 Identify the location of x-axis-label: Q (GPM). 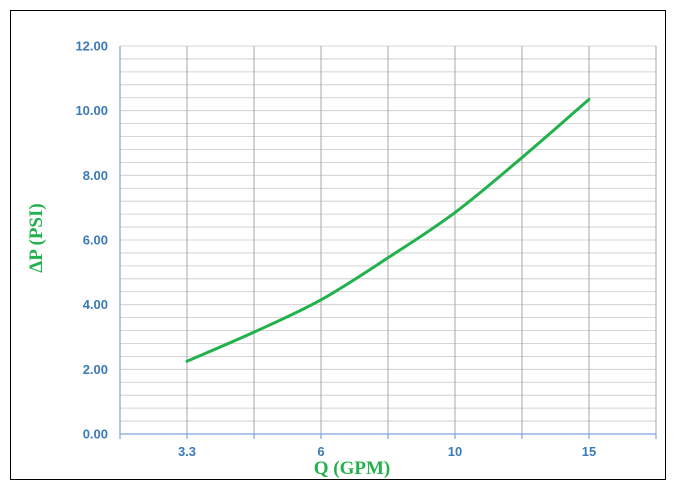
(352, 468).